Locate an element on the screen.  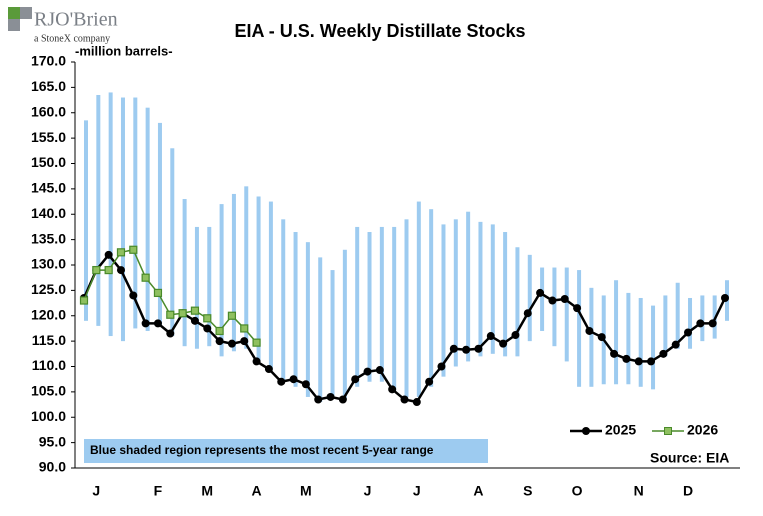
y-tick-label: 120.0 is located at coordinates (48, 314).